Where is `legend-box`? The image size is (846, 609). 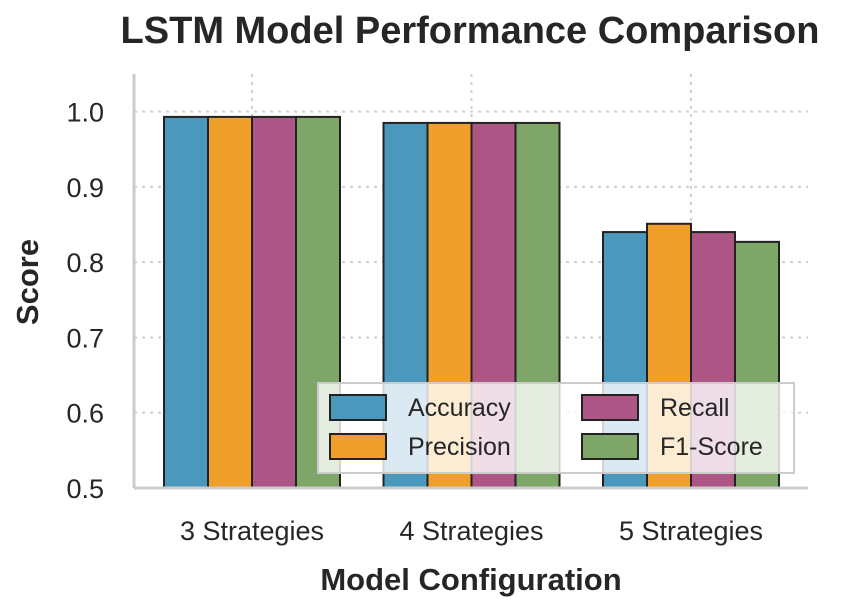 legend-box is located at coordinates (556, 428).